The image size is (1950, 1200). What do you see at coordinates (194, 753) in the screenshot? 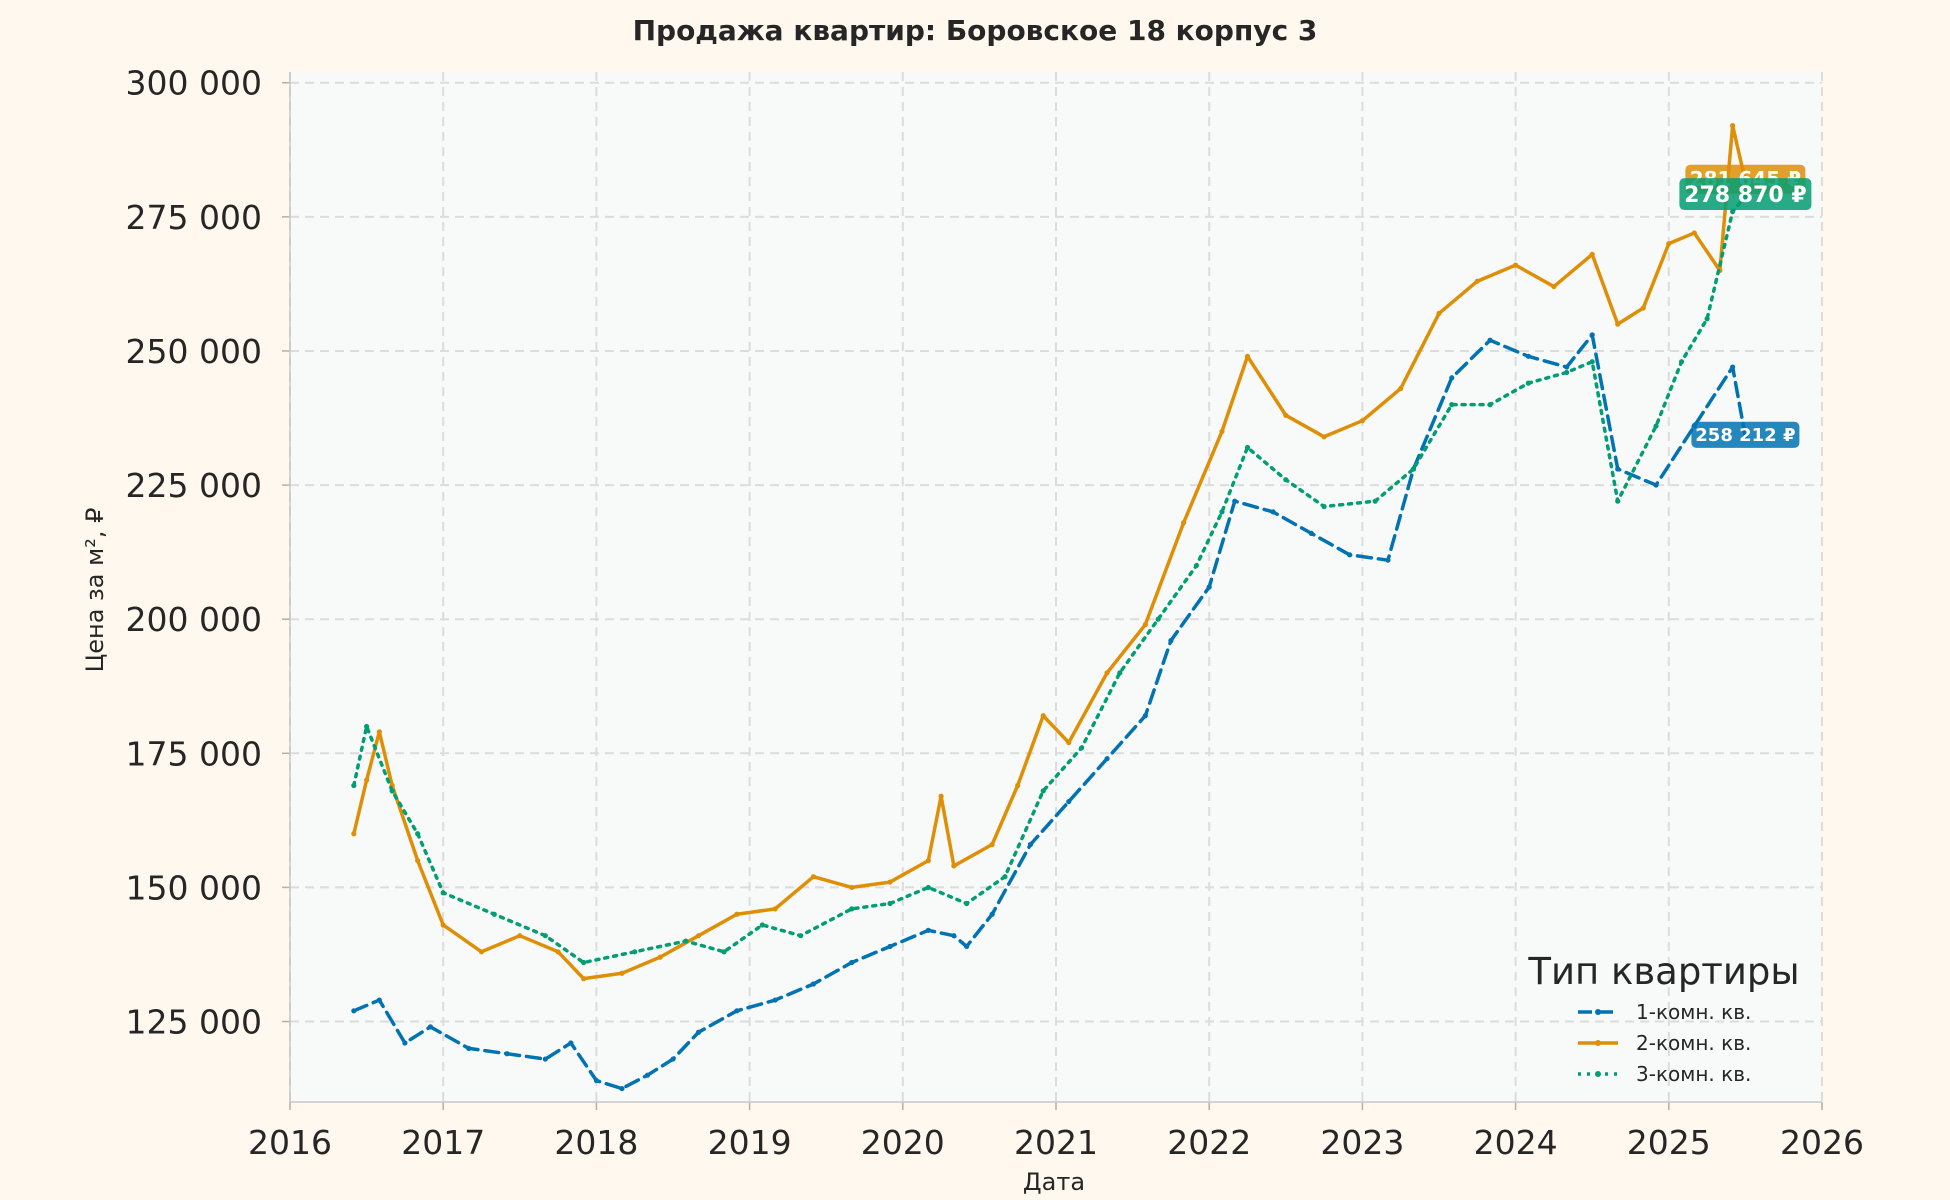
I see `y-tick-label: 175 000` at bounding box center [194, 753].